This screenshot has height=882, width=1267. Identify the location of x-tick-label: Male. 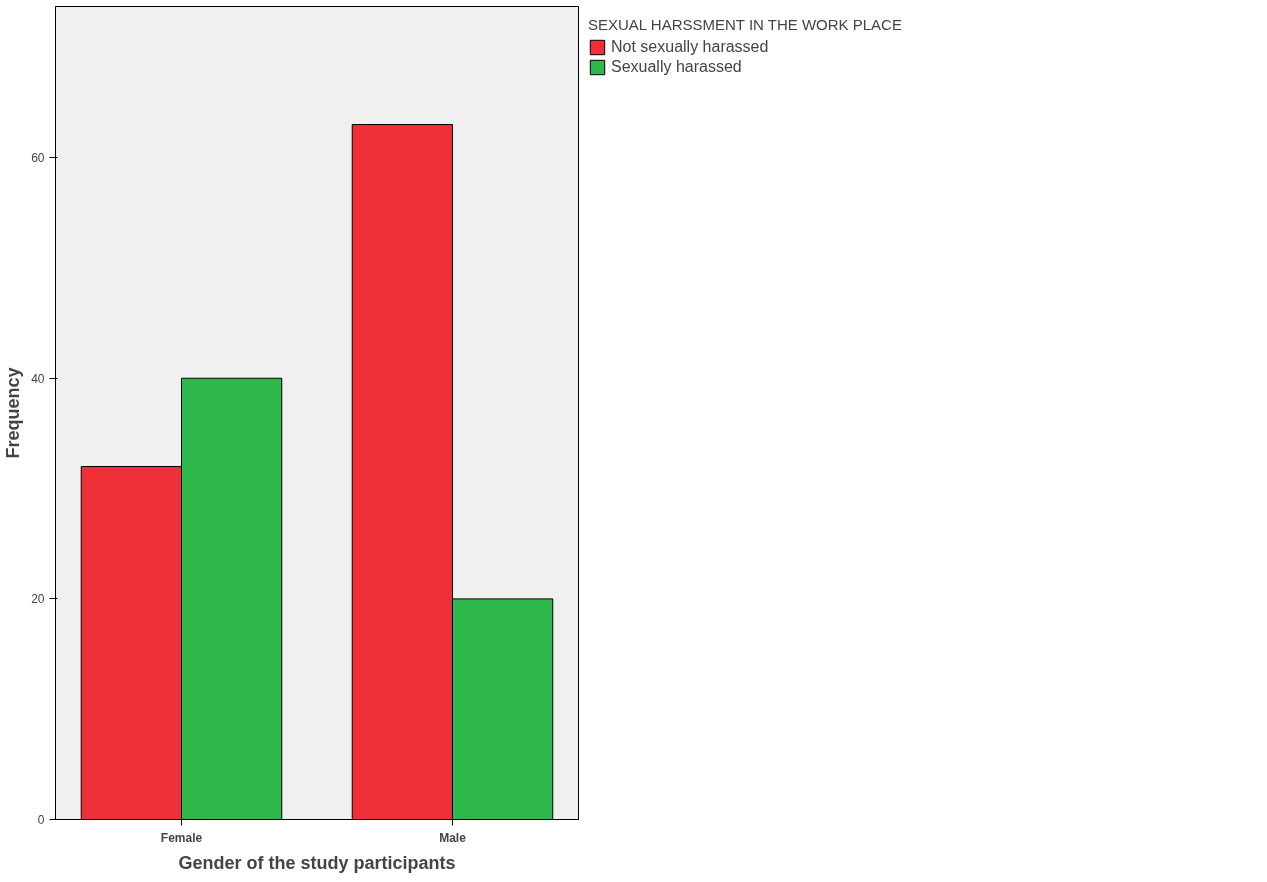
(453, 837).